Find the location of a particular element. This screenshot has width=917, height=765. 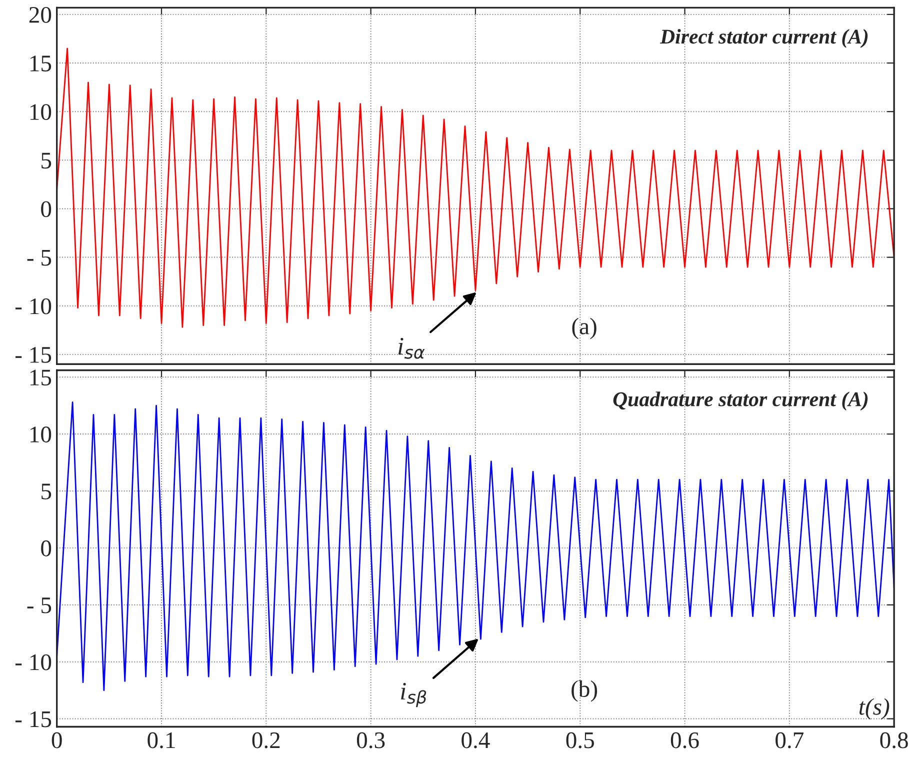

text: Direct stator current (A) is located at coordinates (764, 38).